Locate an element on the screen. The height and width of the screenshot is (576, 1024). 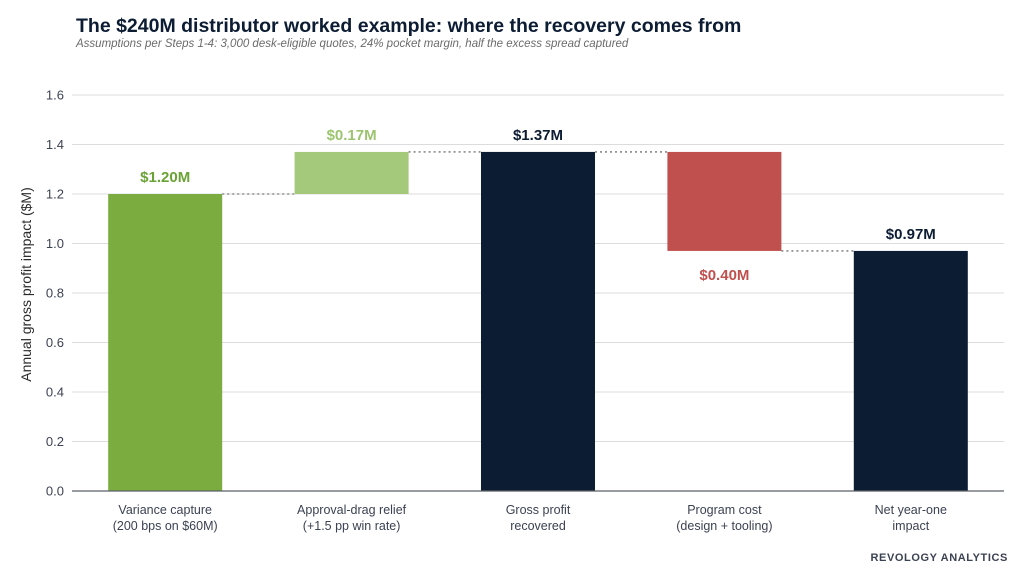
y-tick-label: 1.0 is located at coordinates (55, 243).